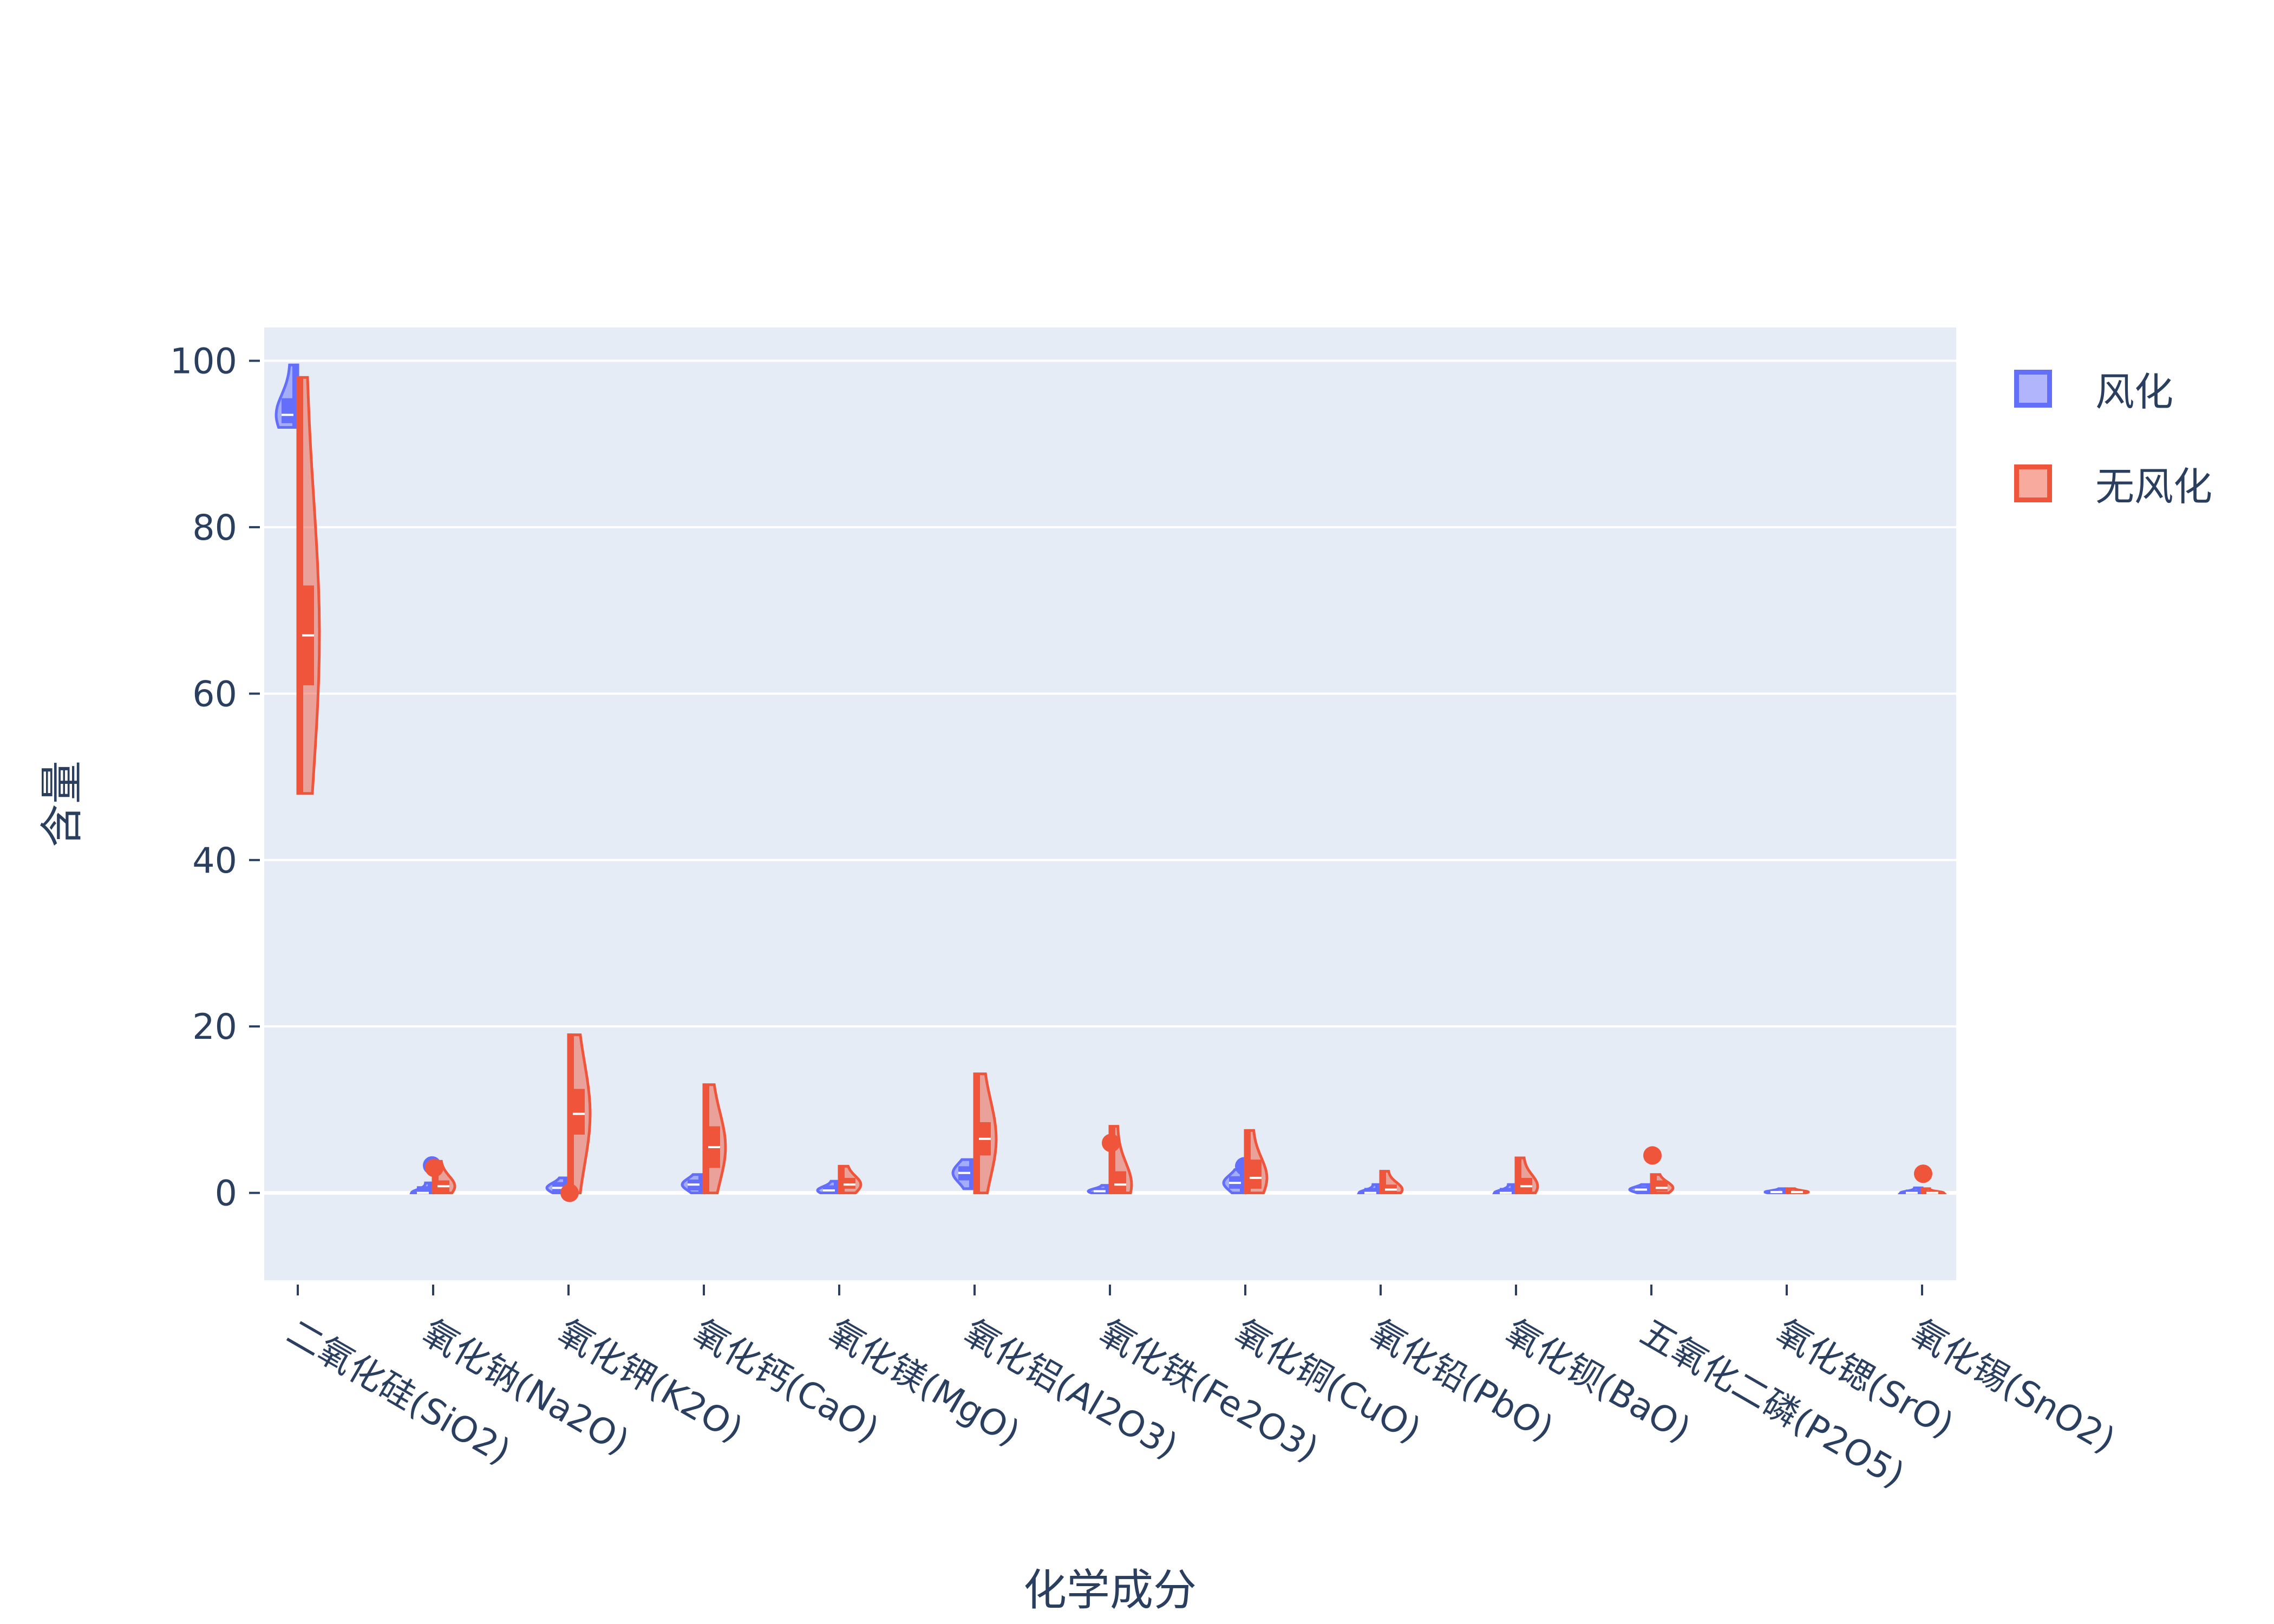  I want to click on y-tick-label-80: 80, so click(215, 528).